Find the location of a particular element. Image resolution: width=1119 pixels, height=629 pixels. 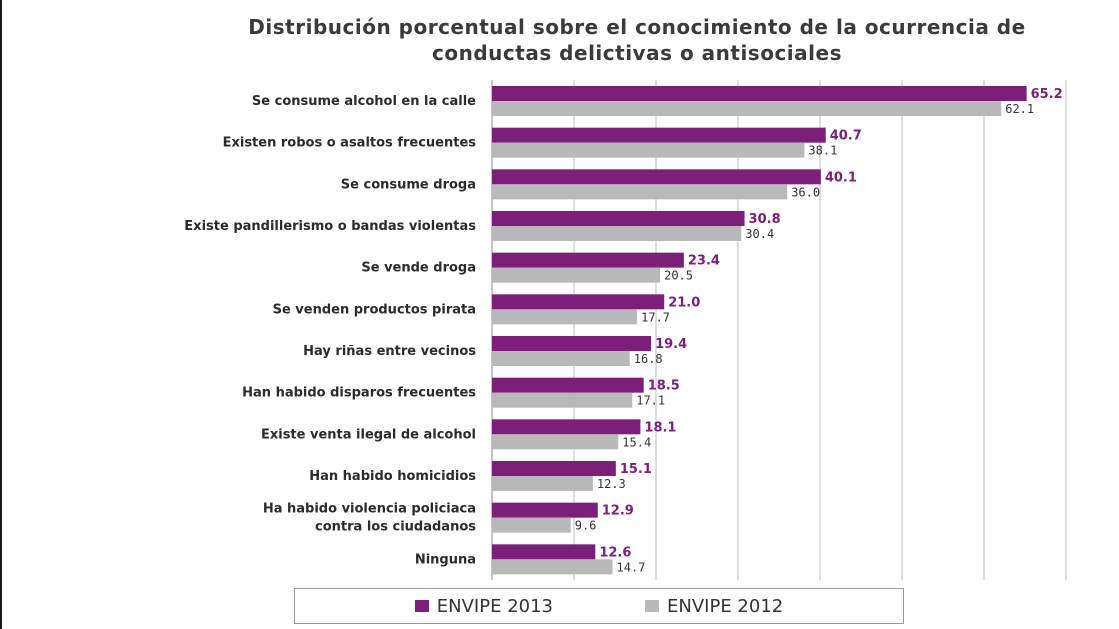

value-label-2012-5: 17.7 is located at coordinates (655, 317).